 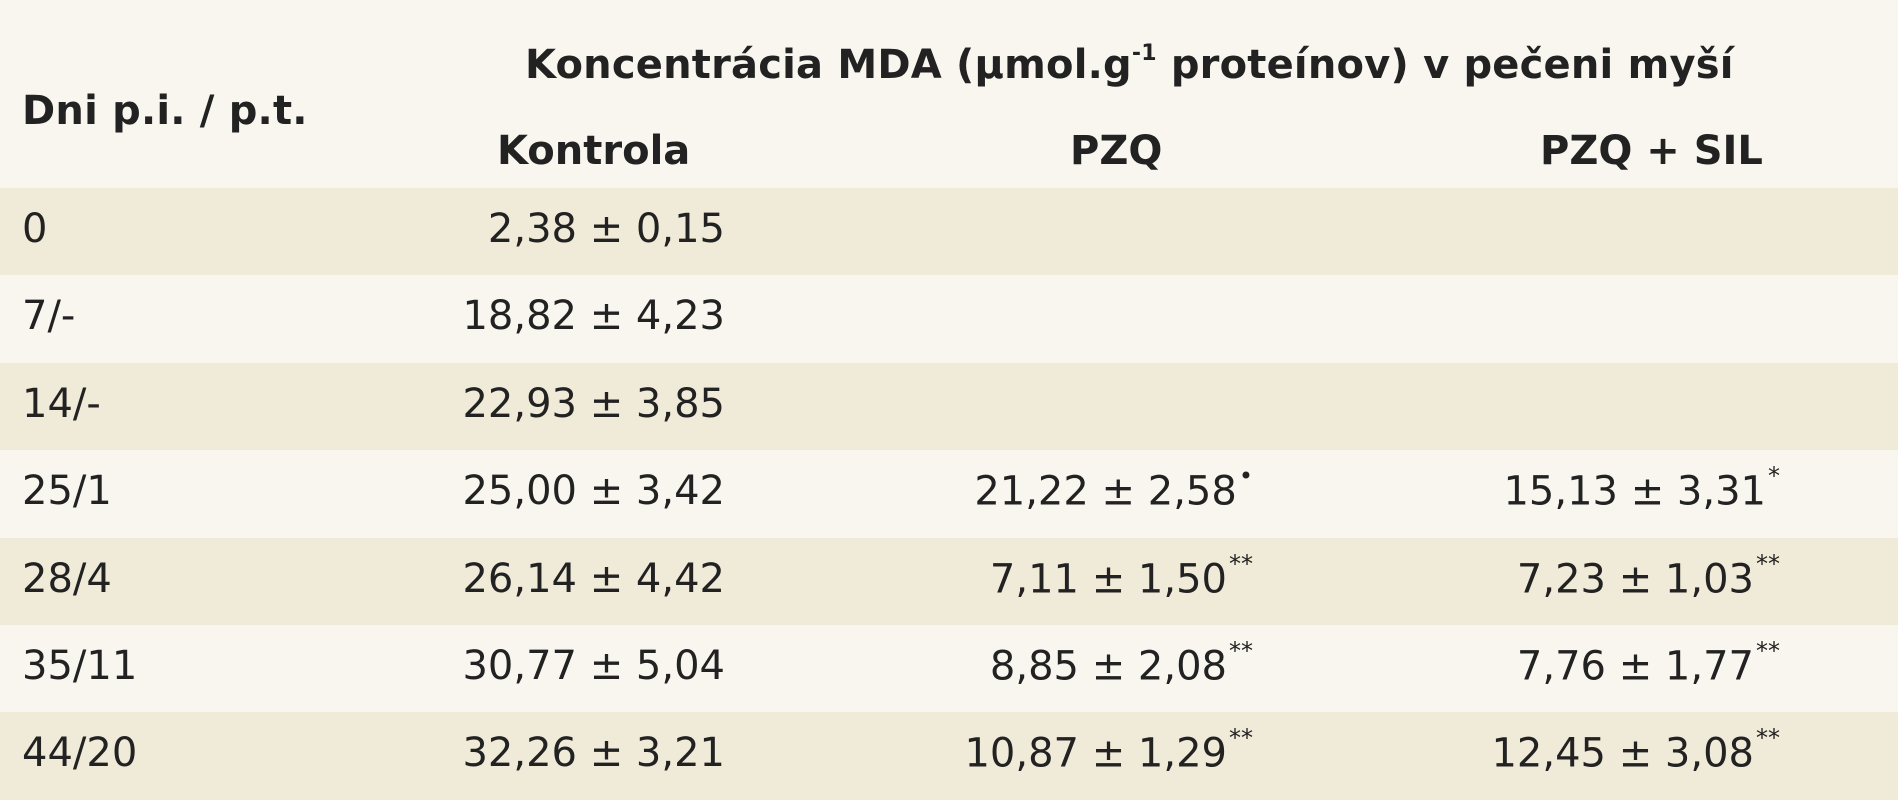 What do you see at coordinates (593, 578) in the screenshot?
I see `cell-kontrola: 26,14 ± 4,42` at bounding box center [593, 578].